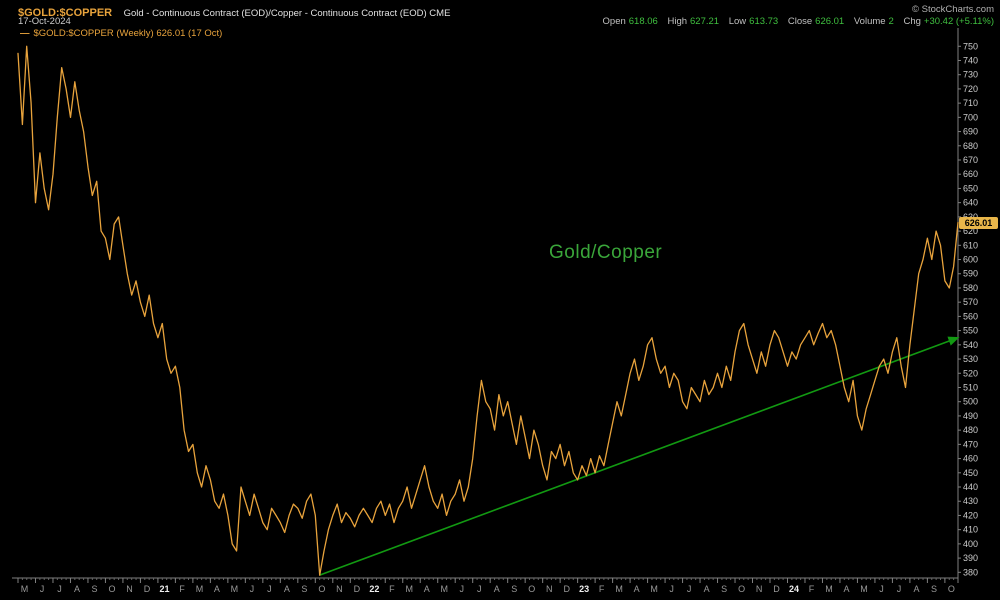  What do you see at coordinates (737, 21) in the screenshot?
I see `low-label: Low` at bounding box center [737, 21].